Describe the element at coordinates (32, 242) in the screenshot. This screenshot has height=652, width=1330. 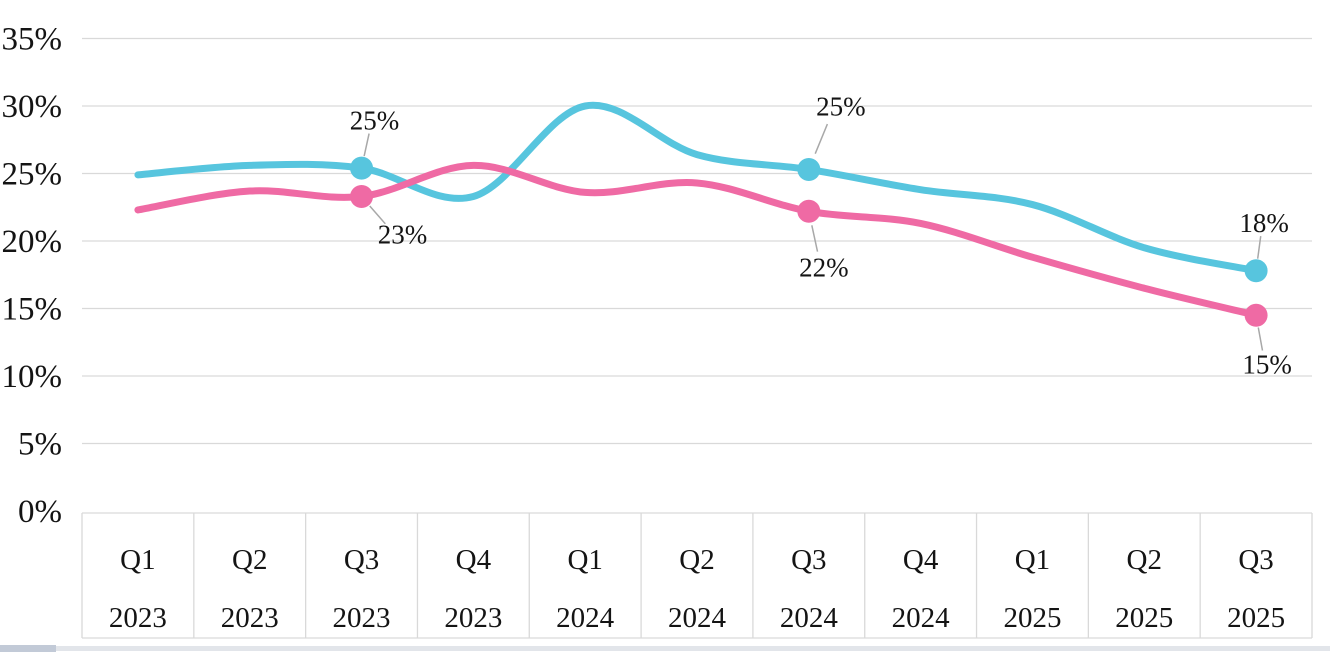
I see `y-axis-tick-label: 20%` at that location.